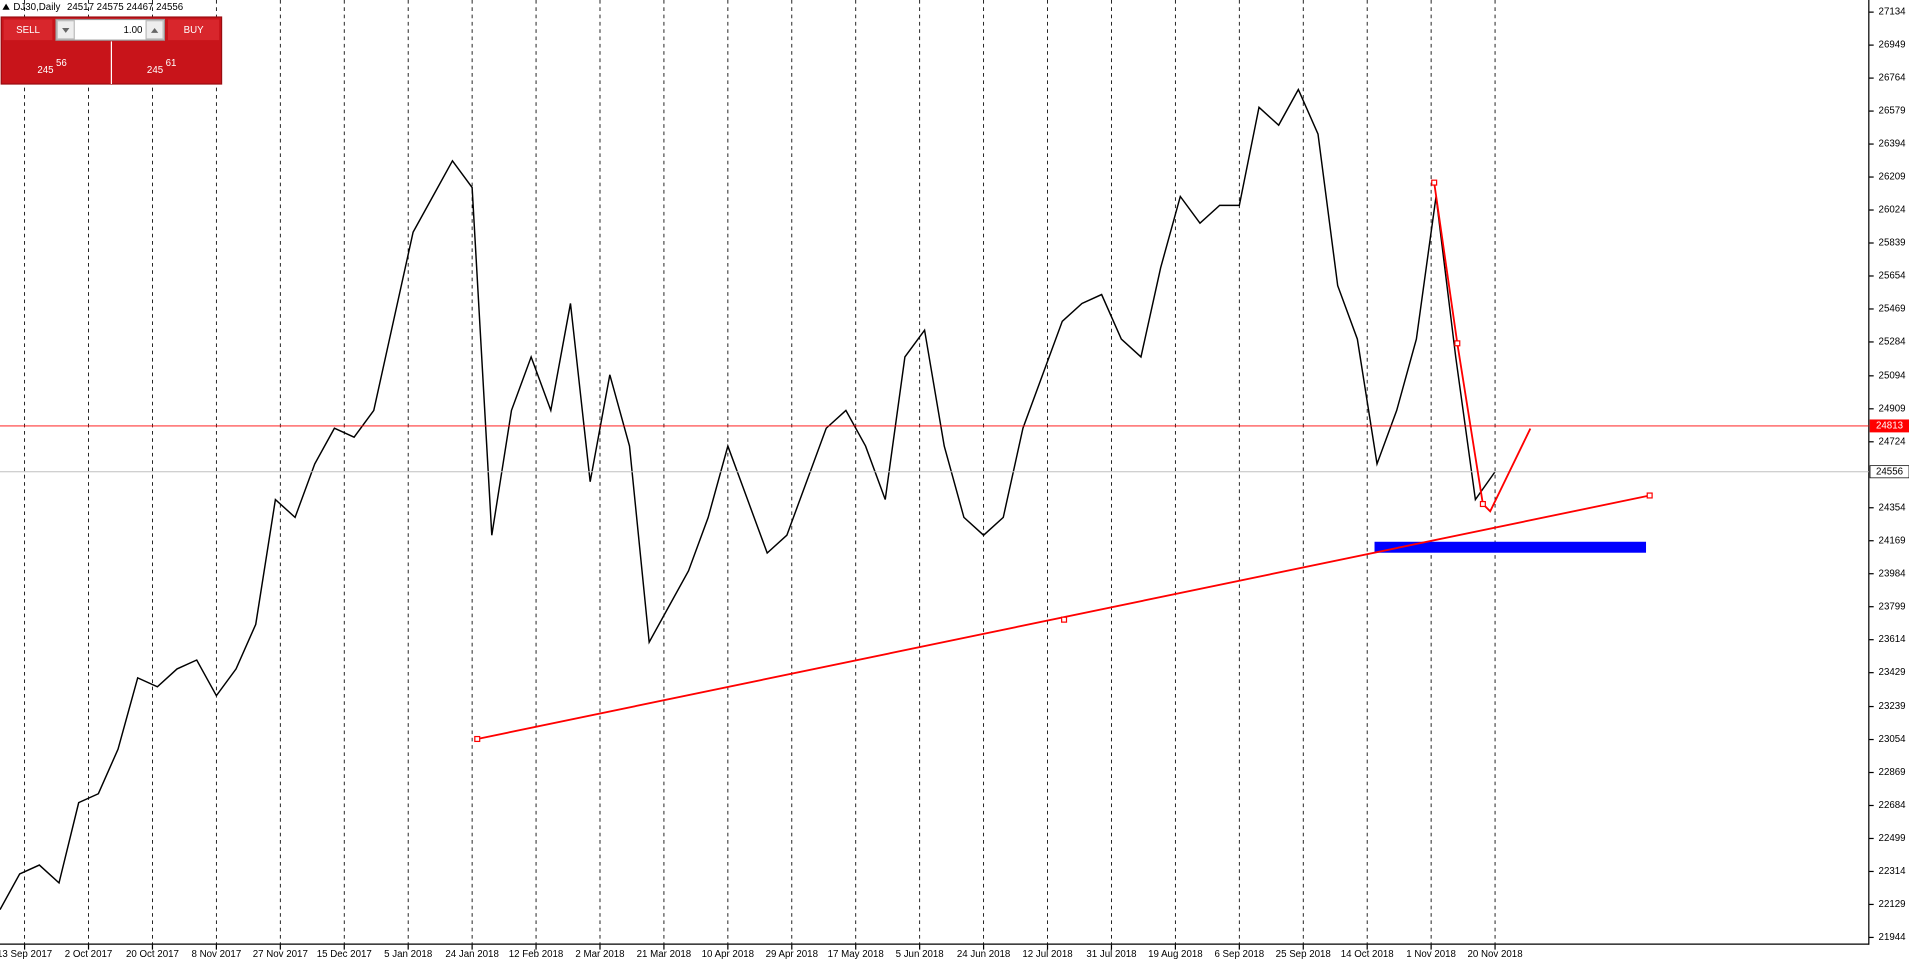 Image resolution: width=1909 pixels, height=963 pixels. What do you see at coordinates (1893, 78) in the screenshot?
I see `y-tick-label: 26764` at bounding box center [1893, 78].